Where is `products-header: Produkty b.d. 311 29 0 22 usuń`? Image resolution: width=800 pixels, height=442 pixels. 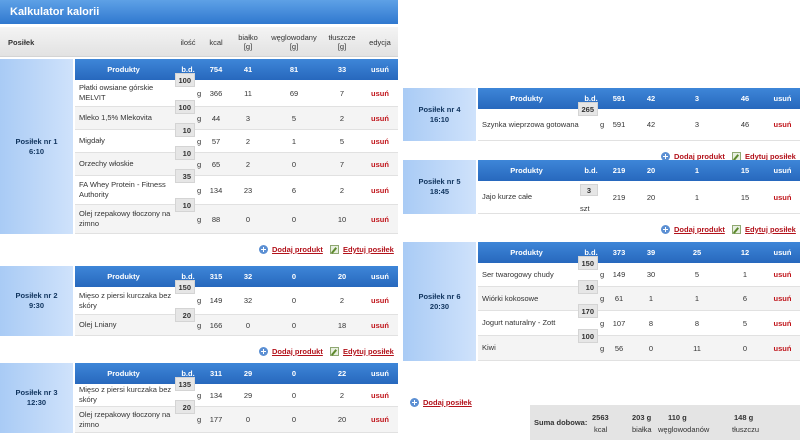
products-header: Produkty b.d. 311 29 0 22 usuń is located at coordinates (236, 373).